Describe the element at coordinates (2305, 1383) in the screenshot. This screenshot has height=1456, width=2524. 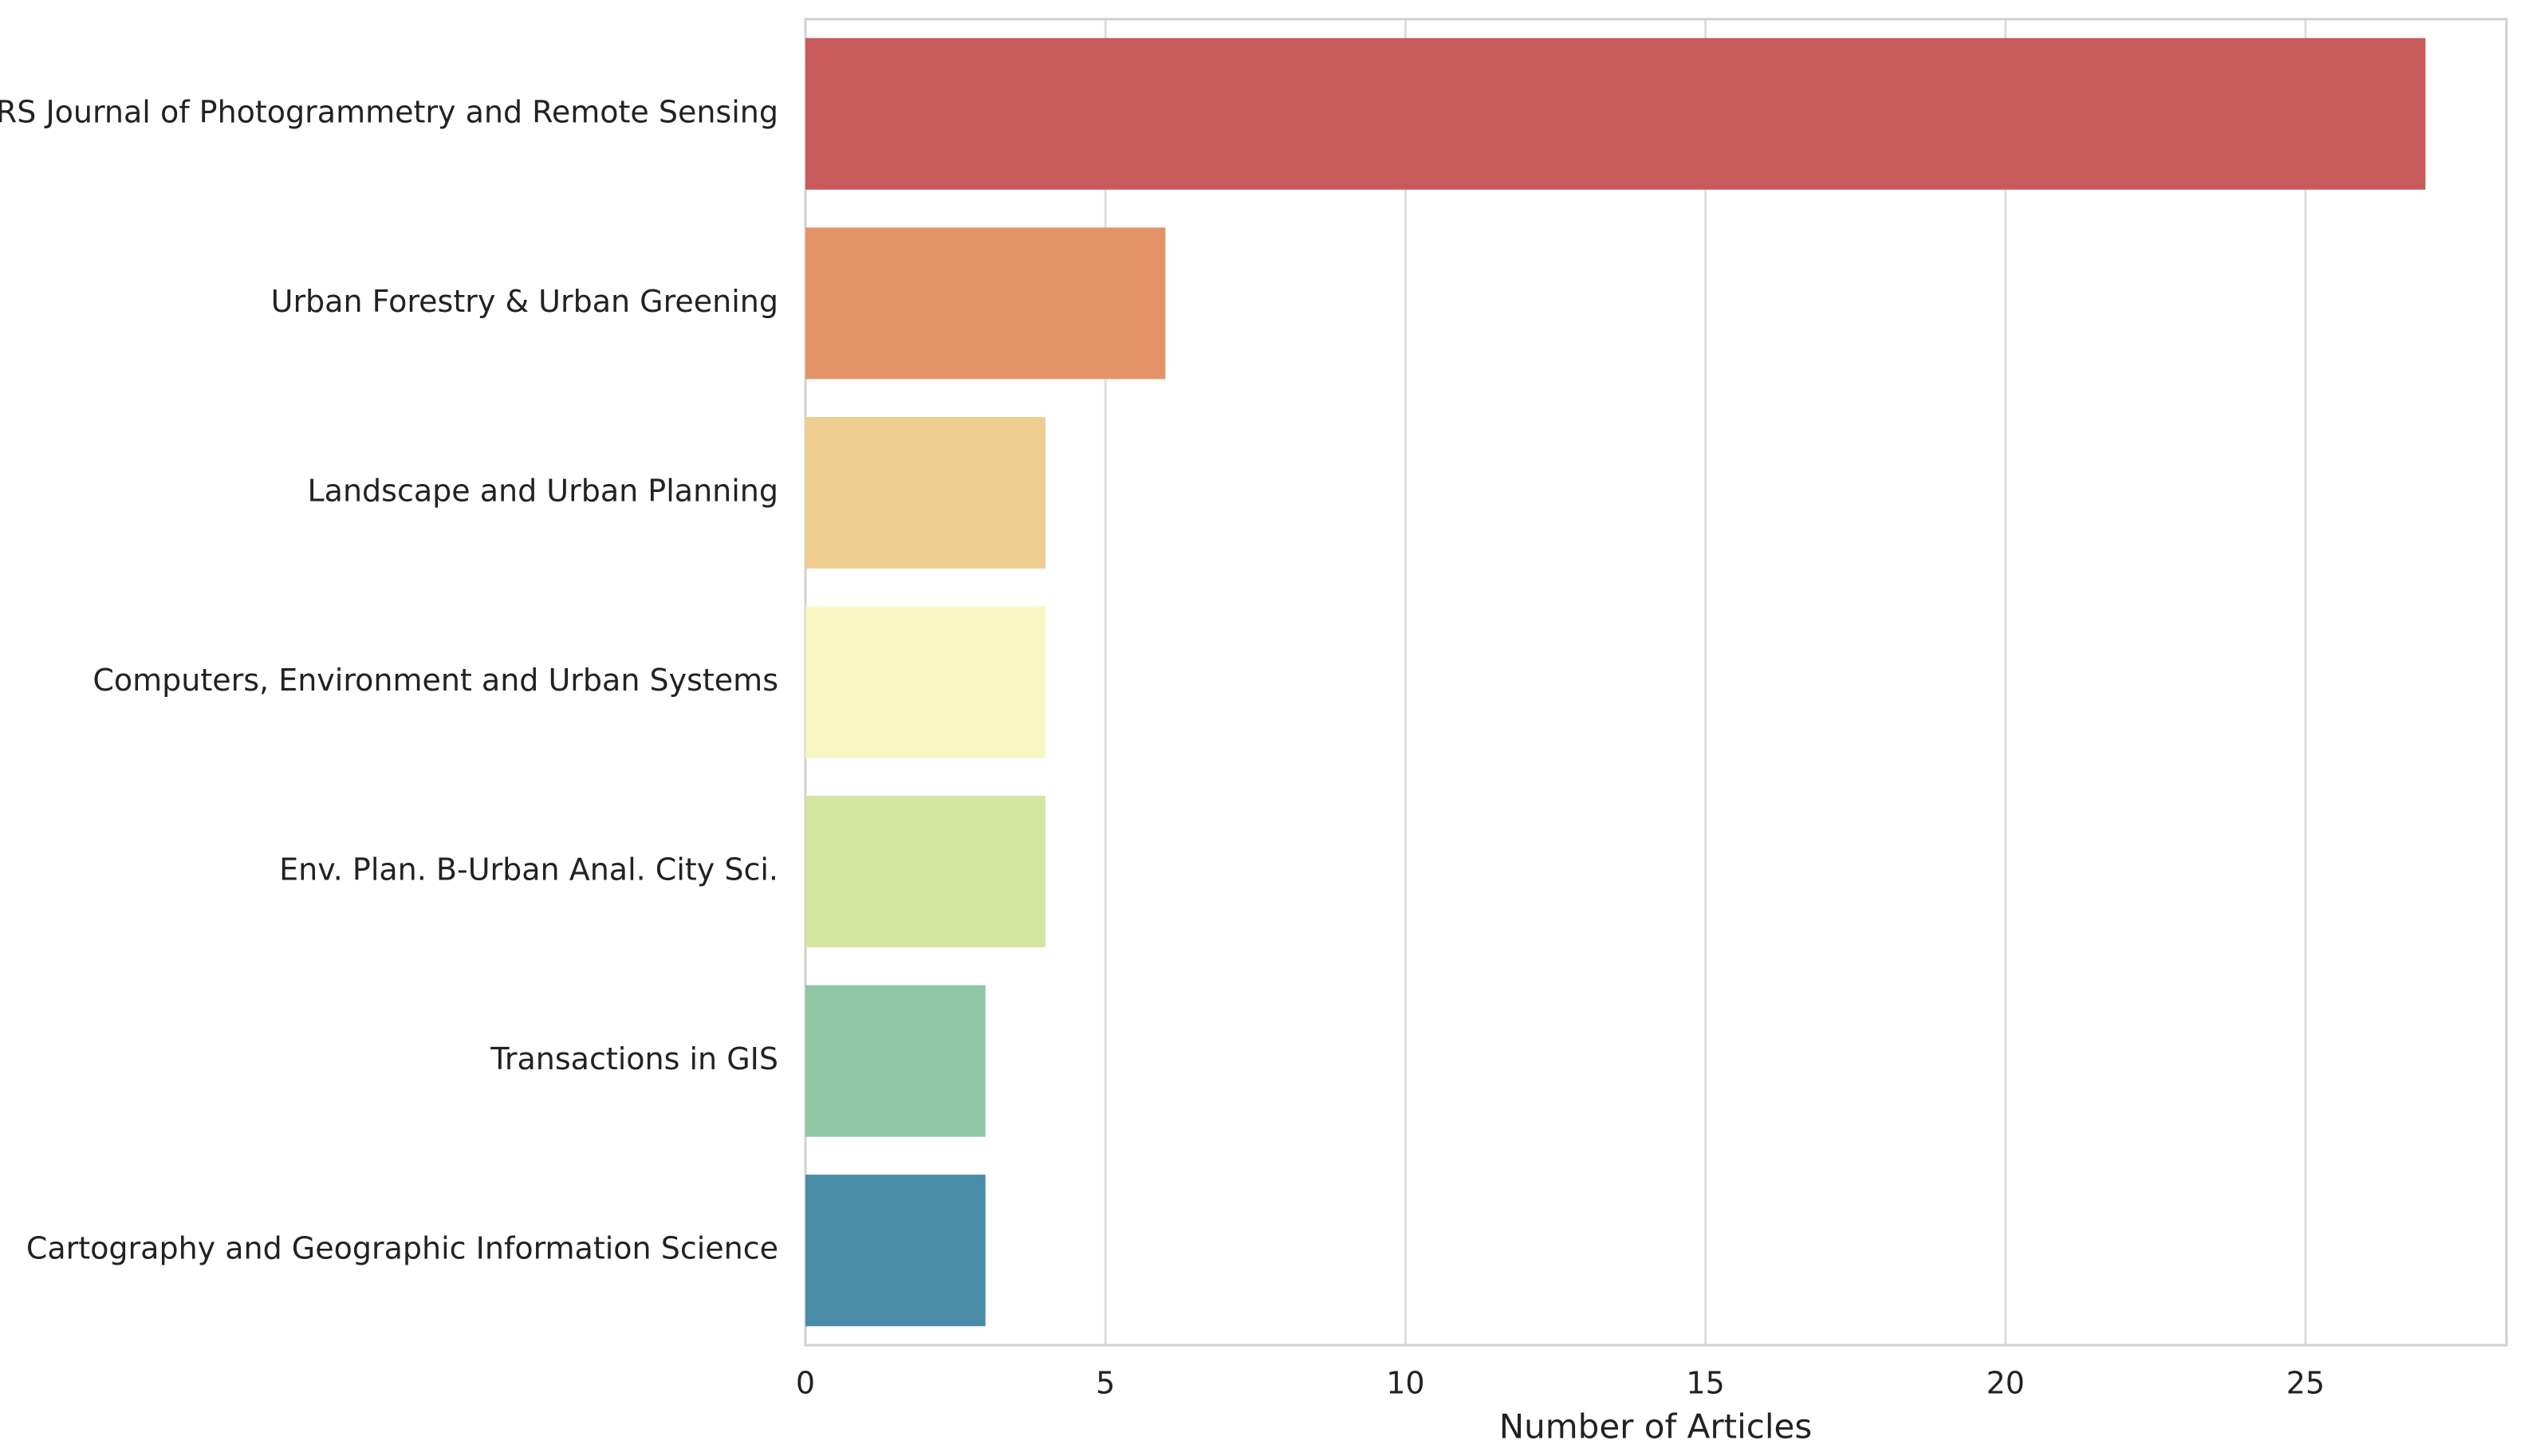
I see `x-tick-label: 25` at that location.